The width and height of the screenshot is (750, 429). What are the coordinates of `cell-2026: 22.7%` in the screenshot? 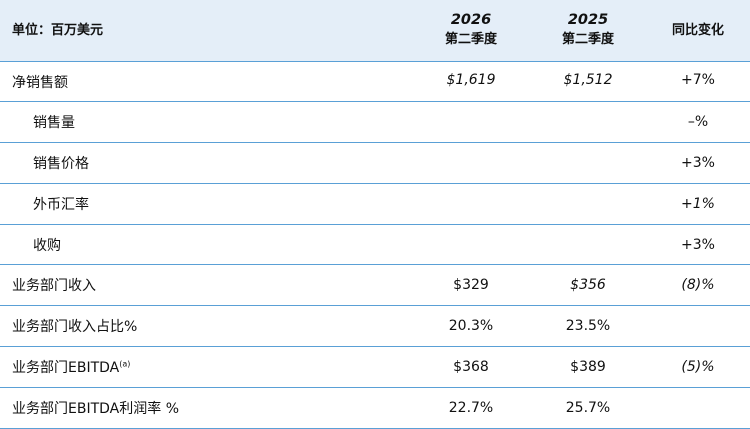 It's located at (471, 408).